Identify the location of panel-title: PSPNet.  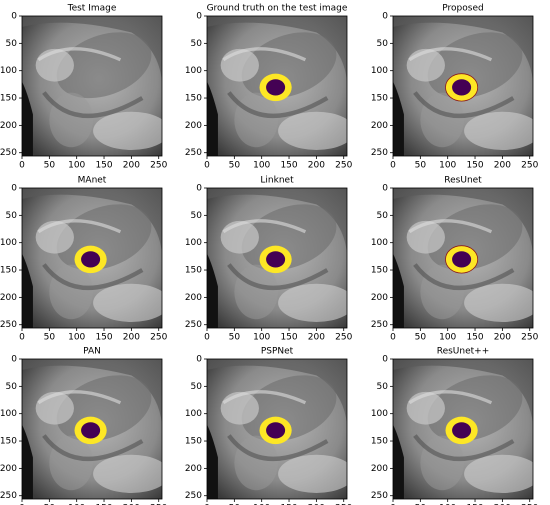
(277, 352).